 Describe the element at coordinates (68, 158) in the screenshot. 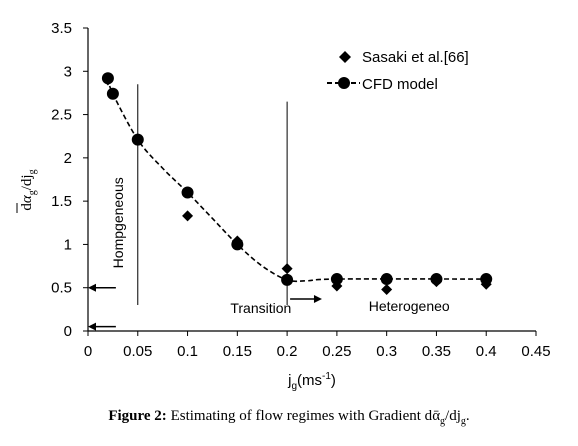

I see `y-tick-label: 2` at that location.